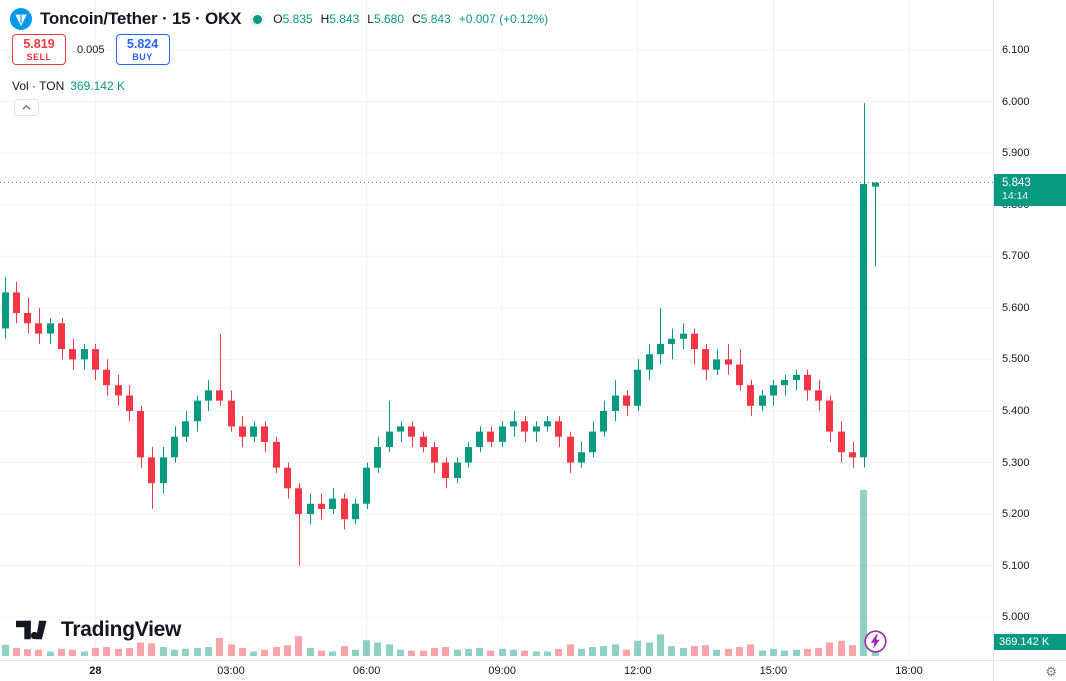 The height and width of the screenshot is (681, 1066). I want to click on current-price-label: 5.843 14:14, so click(1030, 190).